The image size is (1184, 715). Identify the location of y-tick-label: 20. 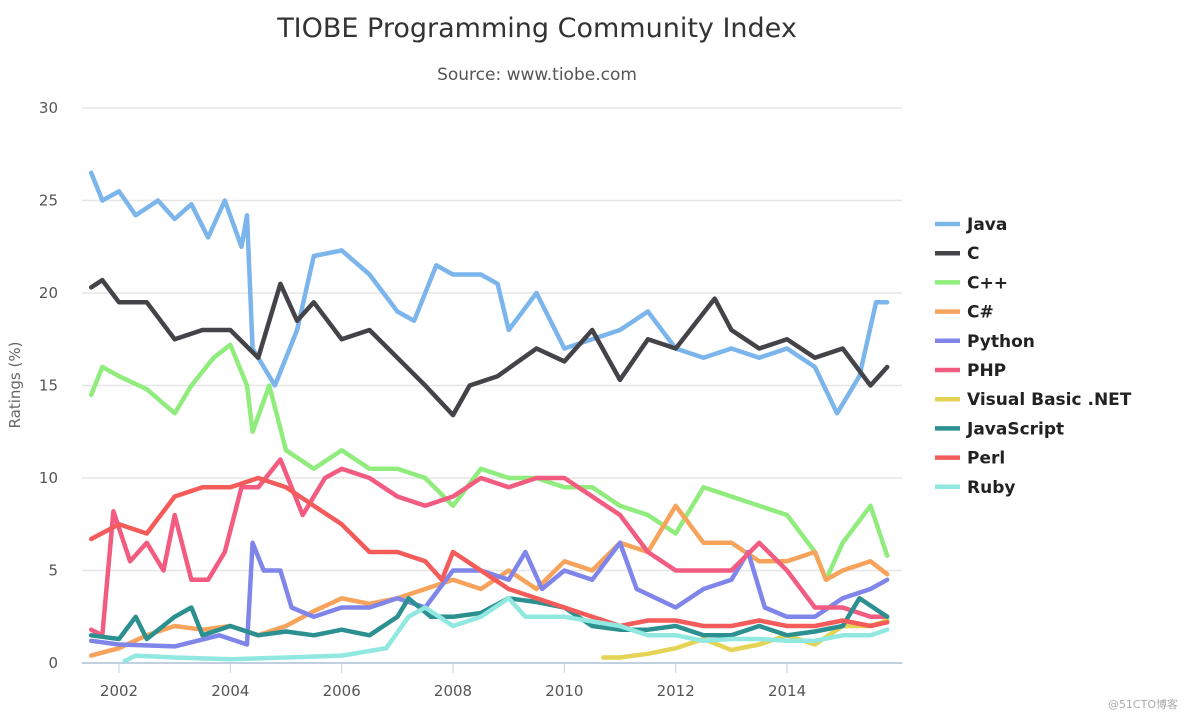
(48, 293).